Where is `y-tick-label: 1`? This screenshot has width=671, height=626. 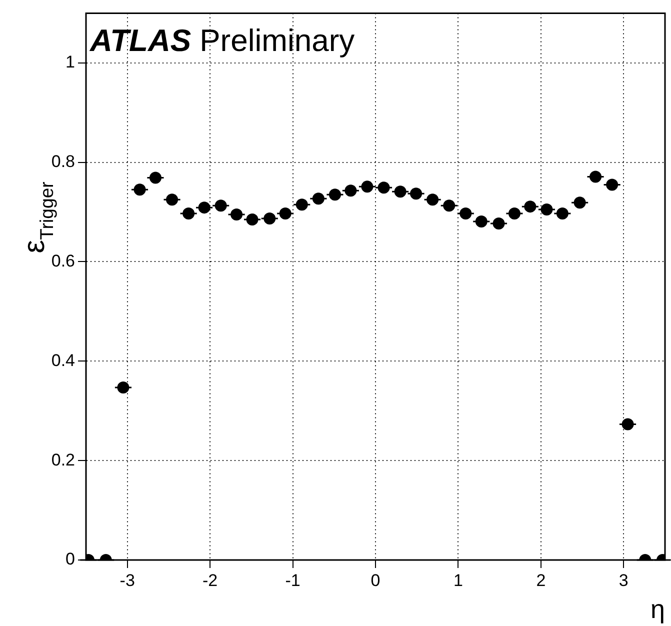 y-tick-label: 1 is located at coordinates (70, 62).